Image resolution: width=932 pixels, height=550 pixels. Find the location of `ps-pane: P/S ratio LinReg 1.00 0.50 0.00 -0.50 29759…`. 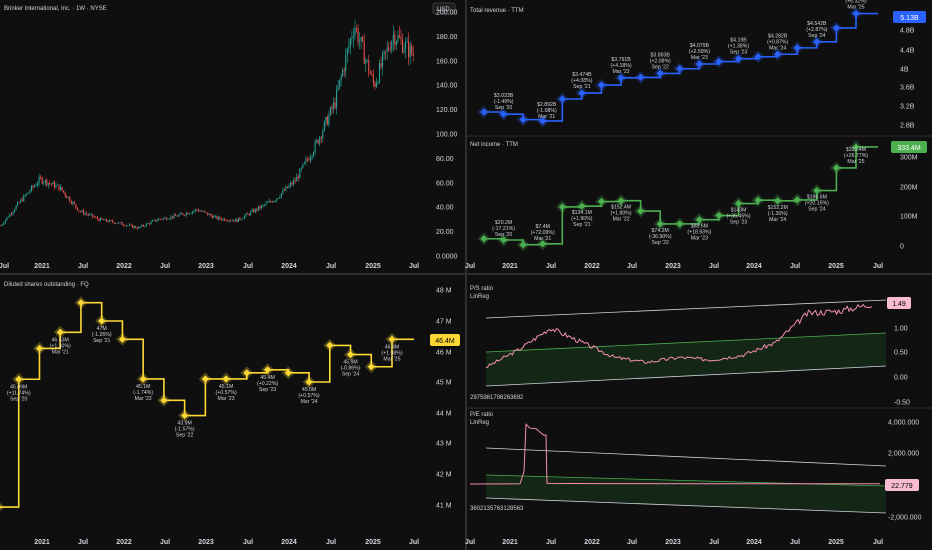

ps-pane: P/S ratio LinReg 1.00 0.50 0.00 -0.50 29759… is located at coordinates (690, 346).